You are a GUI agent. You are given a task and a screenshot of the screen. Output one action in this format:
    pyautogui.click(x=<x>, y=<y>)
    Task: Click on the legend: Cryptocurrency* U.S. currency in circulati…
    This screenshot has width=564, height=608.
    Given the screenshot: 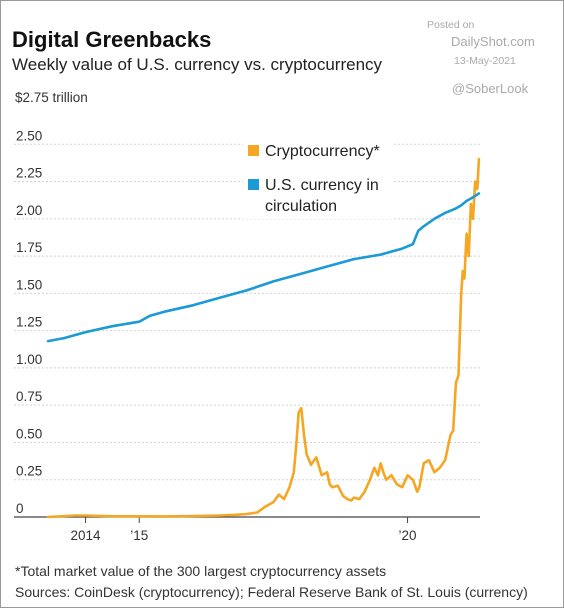 What is the action you would take?
    pyautogui.click(x=318, y=175)
    